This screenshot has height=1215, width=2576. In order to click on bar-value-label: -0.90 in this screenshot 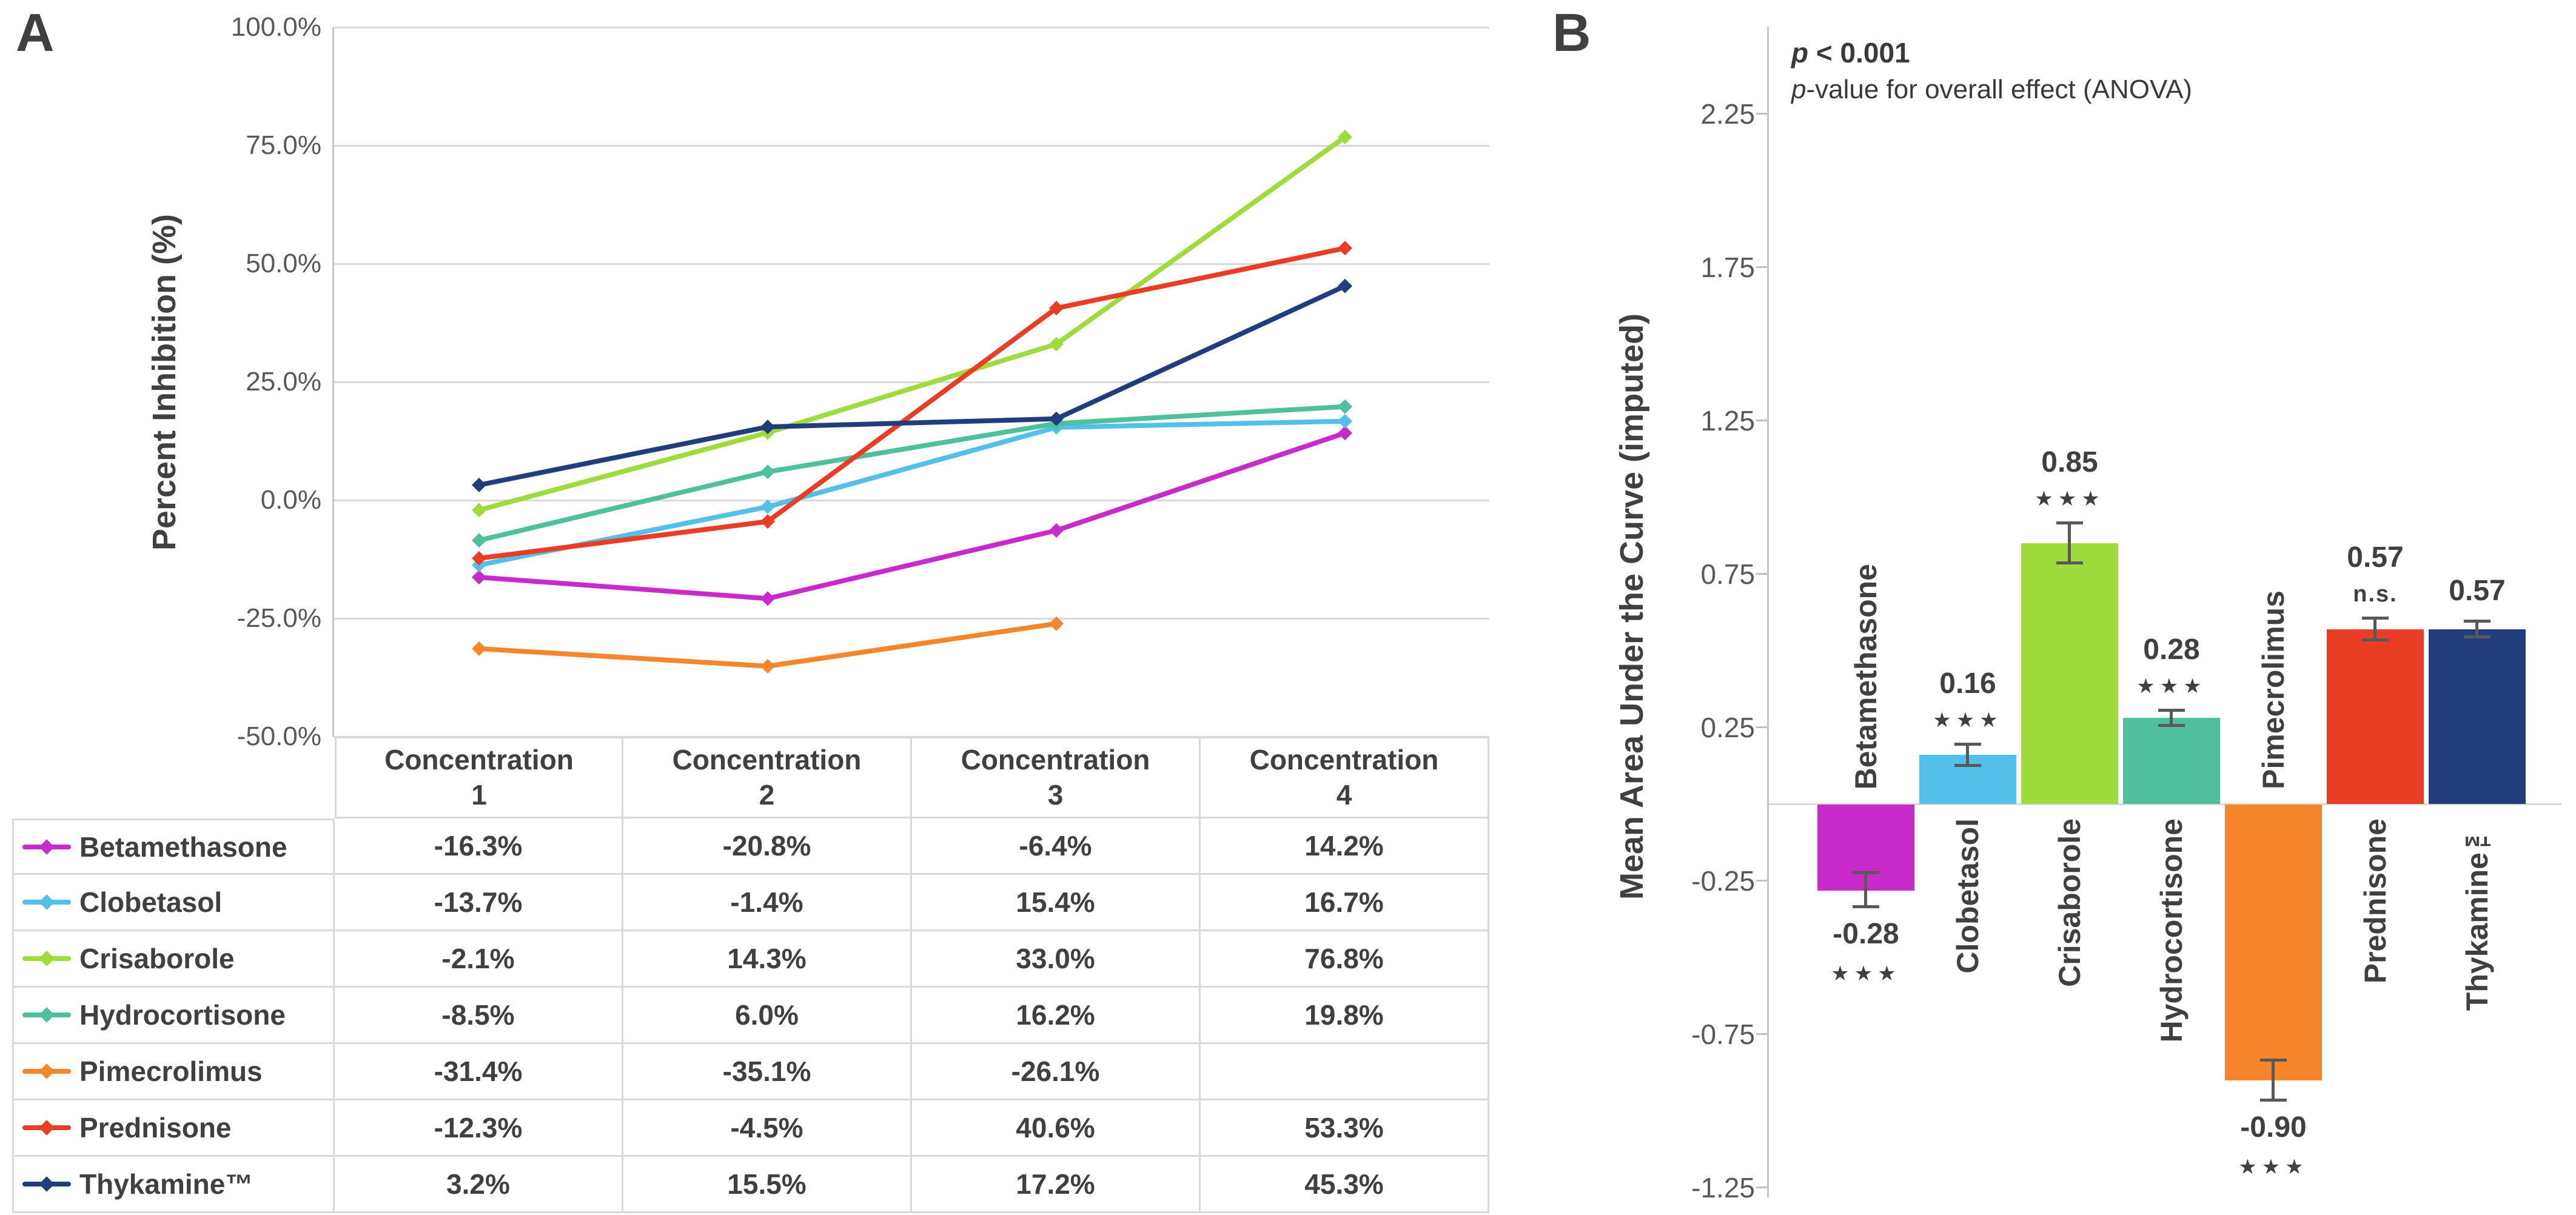, I will do `click(2273, 1127)`.